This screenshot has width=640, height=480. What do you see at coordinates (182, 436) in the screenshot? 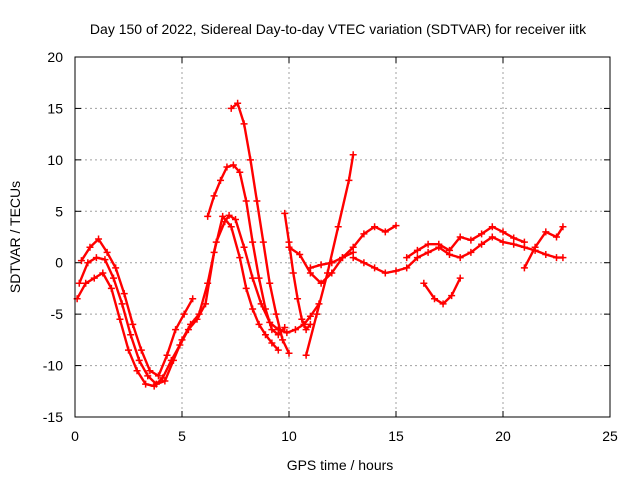
I see `x-tick-label: 5` at bounding box center [182, 436].